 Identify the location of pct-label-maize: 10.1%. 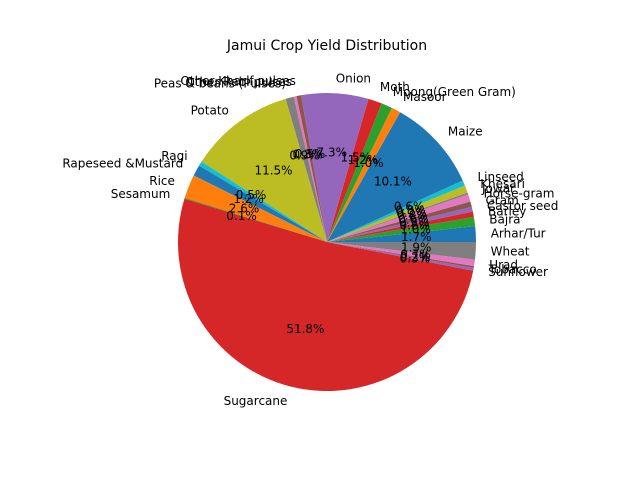
(393, 182).